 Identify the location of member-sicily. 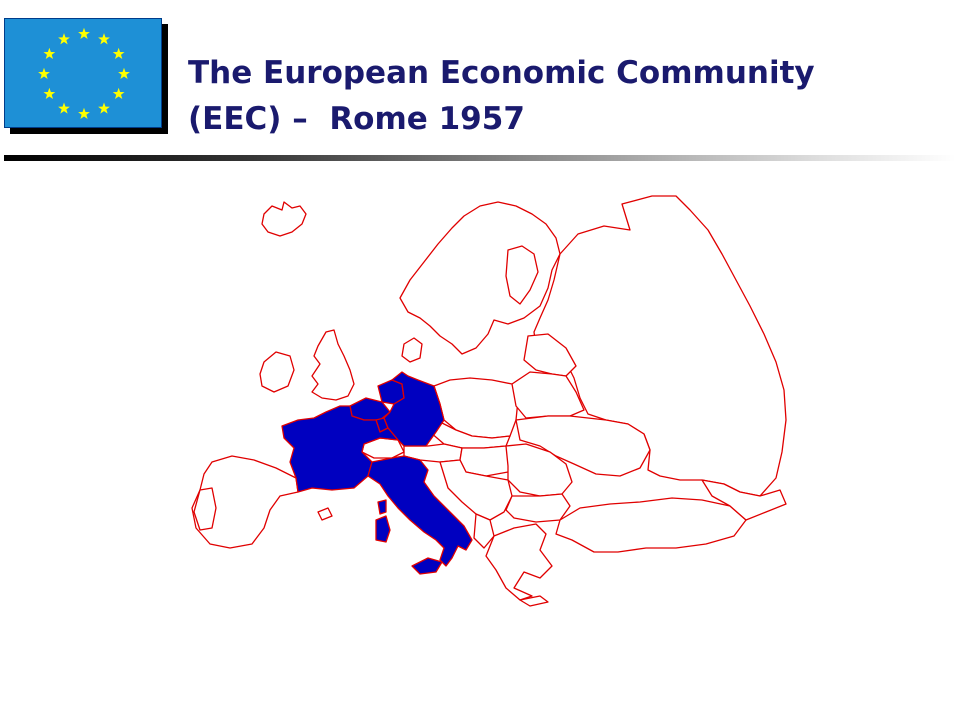
(427, 566).